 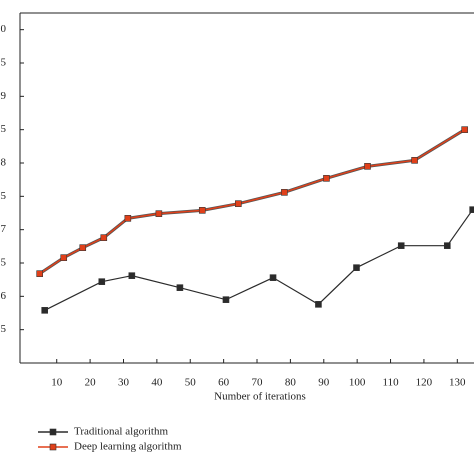 I want to click on x-tick-label: 100, so click(x=357, y=383).